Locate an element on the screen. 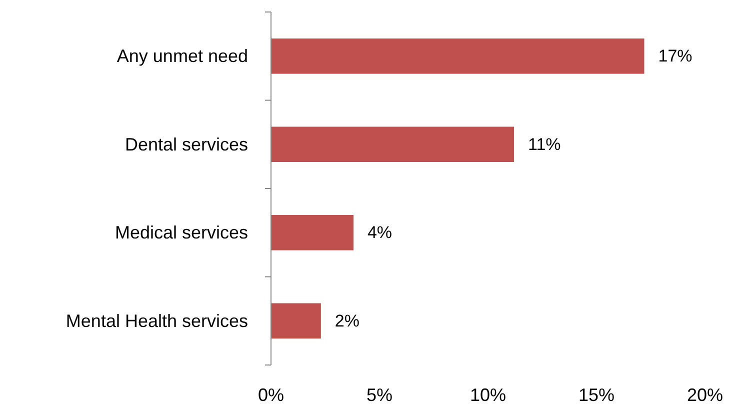 Image resolution: width=729 pixels, height=418 pixels. data-label: 11% is located at coordinates (544, 144).